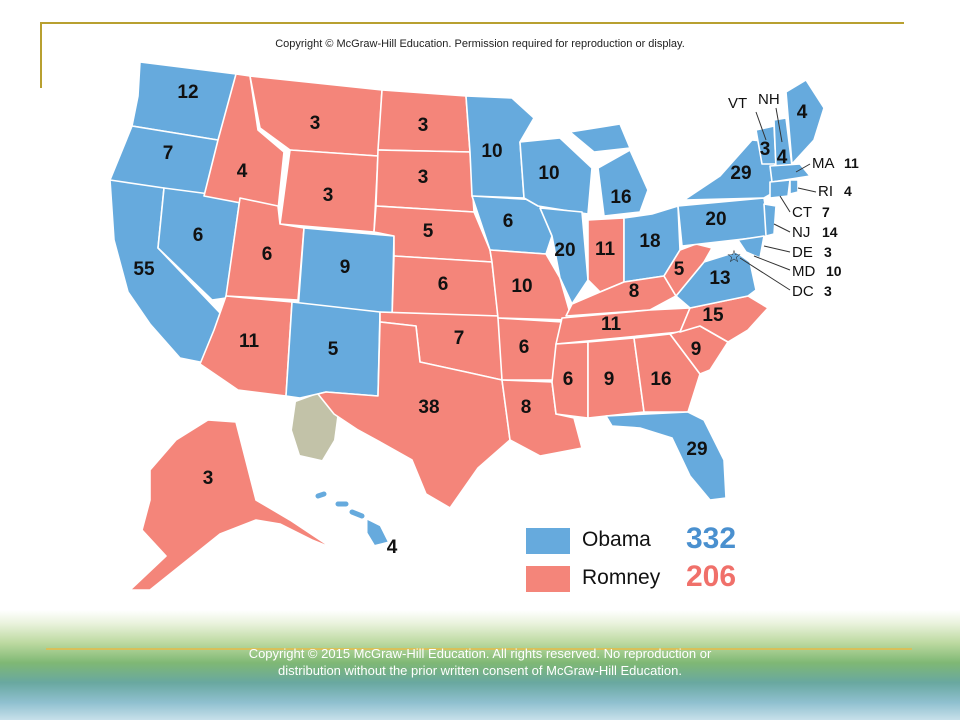 Image resolution: width=960 pixels, height=720 pixels. What do you see at coordinates (719, 278) in the screenshot?
I see `ev-va: 13` at bounding box center [719, 278].